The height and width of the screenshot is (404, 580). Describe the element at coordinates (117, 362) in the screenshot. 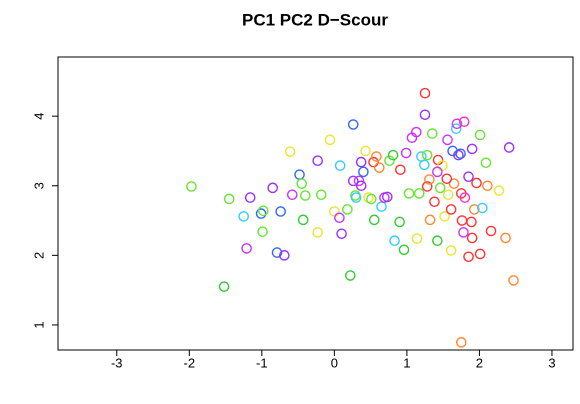

I see `x-tick-label: -3` at that location.